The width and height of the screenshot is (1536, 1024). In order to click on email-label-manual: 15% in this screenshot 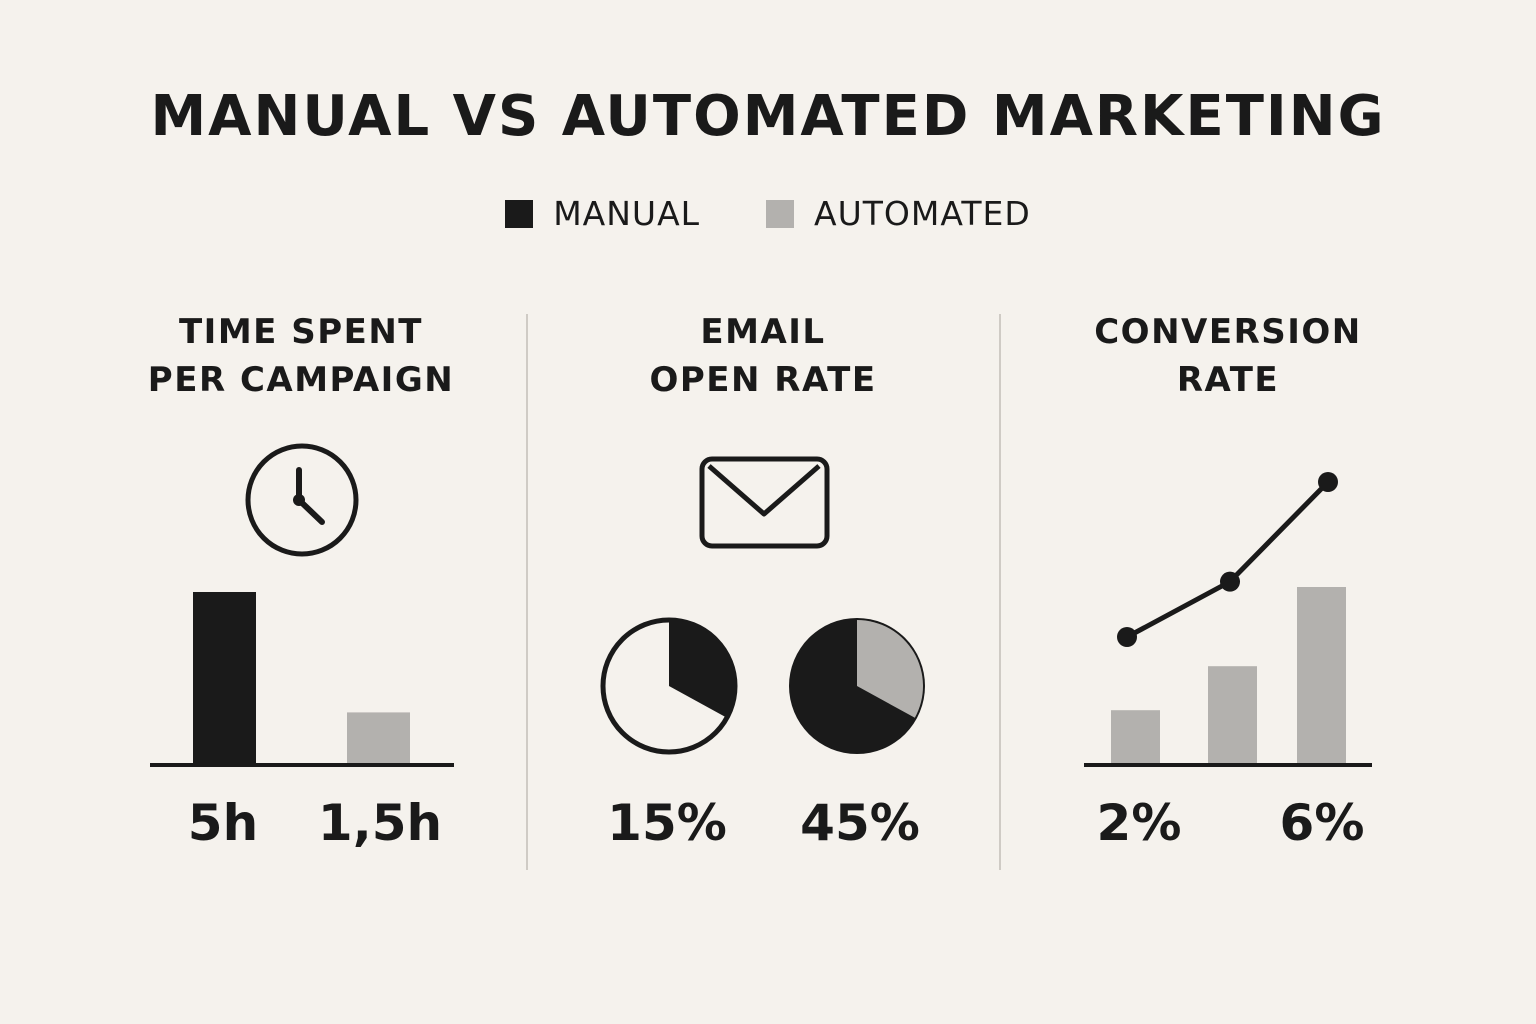, I will do `click(667, 823)`.